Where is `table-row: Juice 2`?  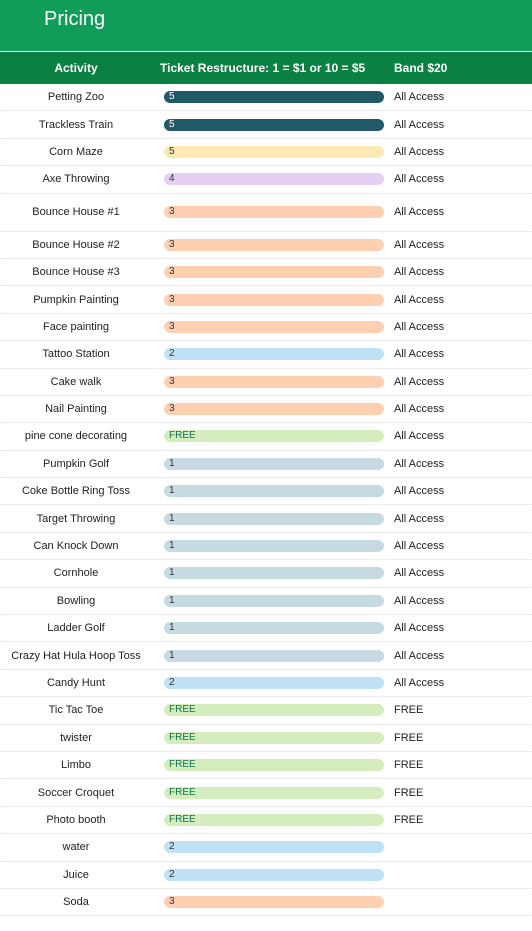
table-row: Juice 2 is located at coordinates (266, 875).